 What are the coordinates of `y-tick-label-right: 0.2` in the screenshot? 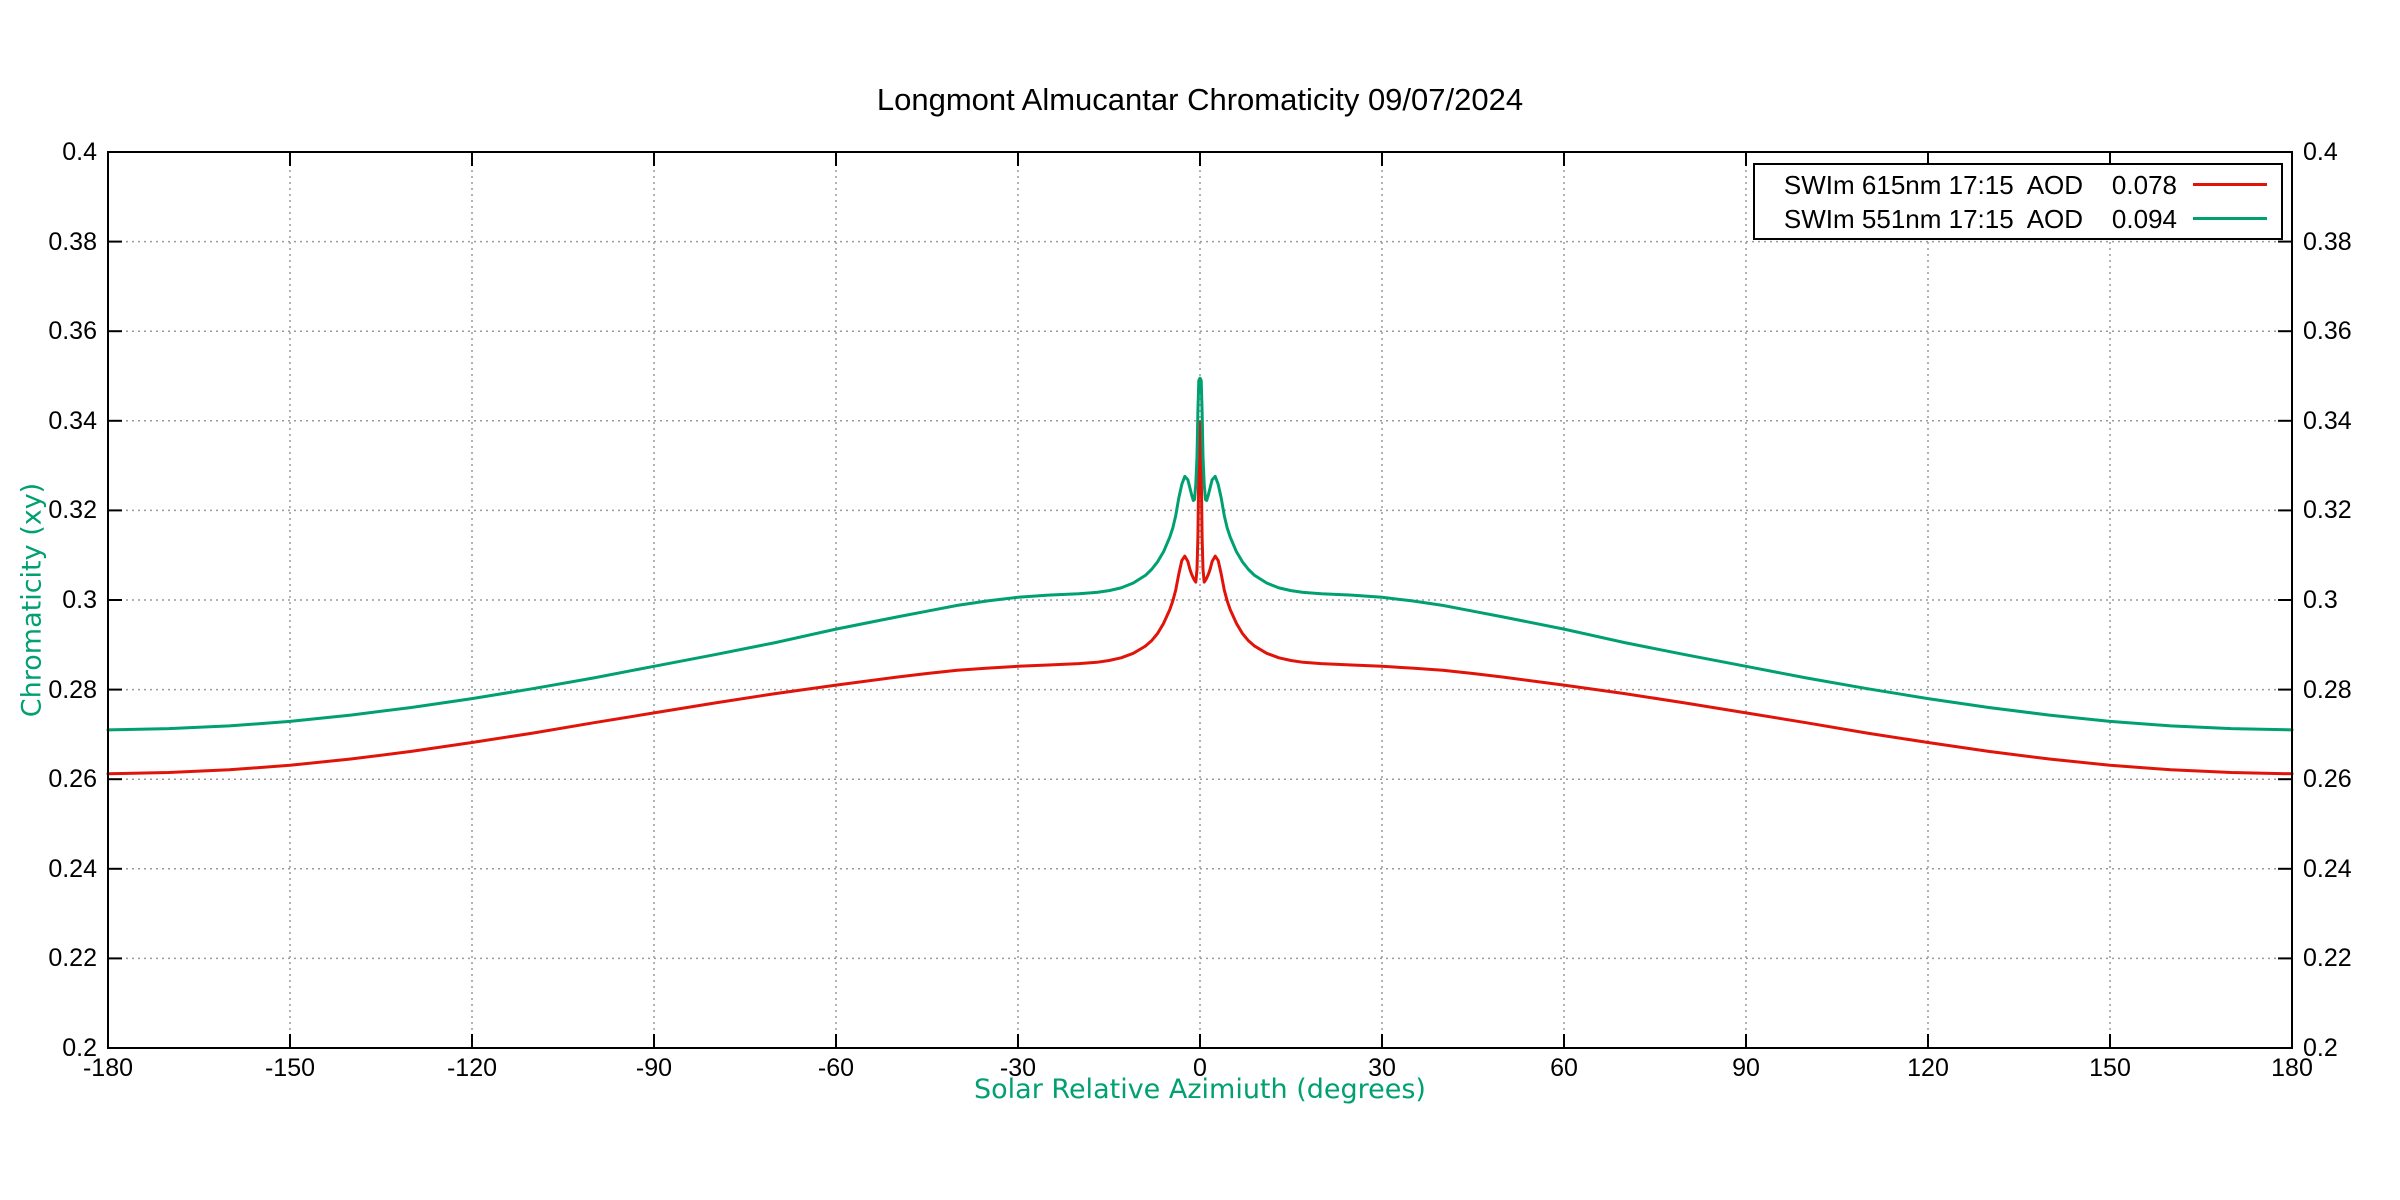 It's located at (2320, 1048).